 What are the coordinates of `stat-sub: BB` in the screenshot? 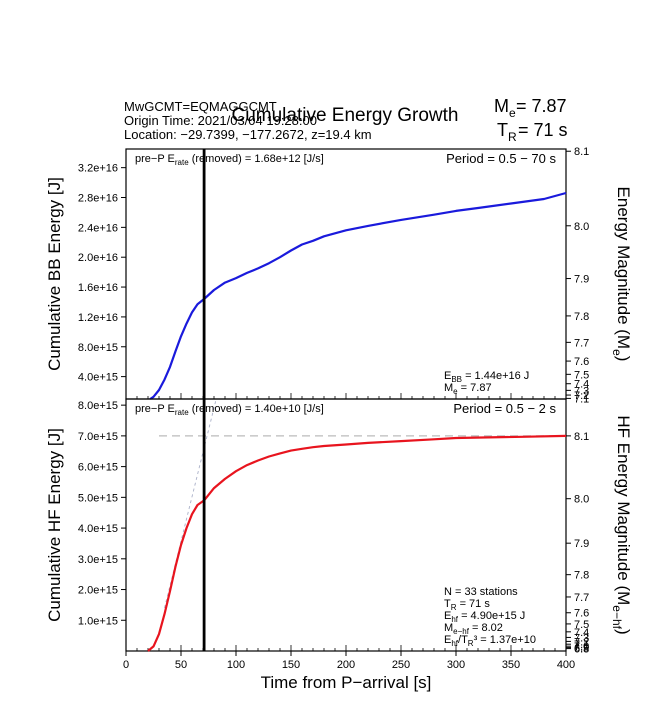 It's located at (456, 379).